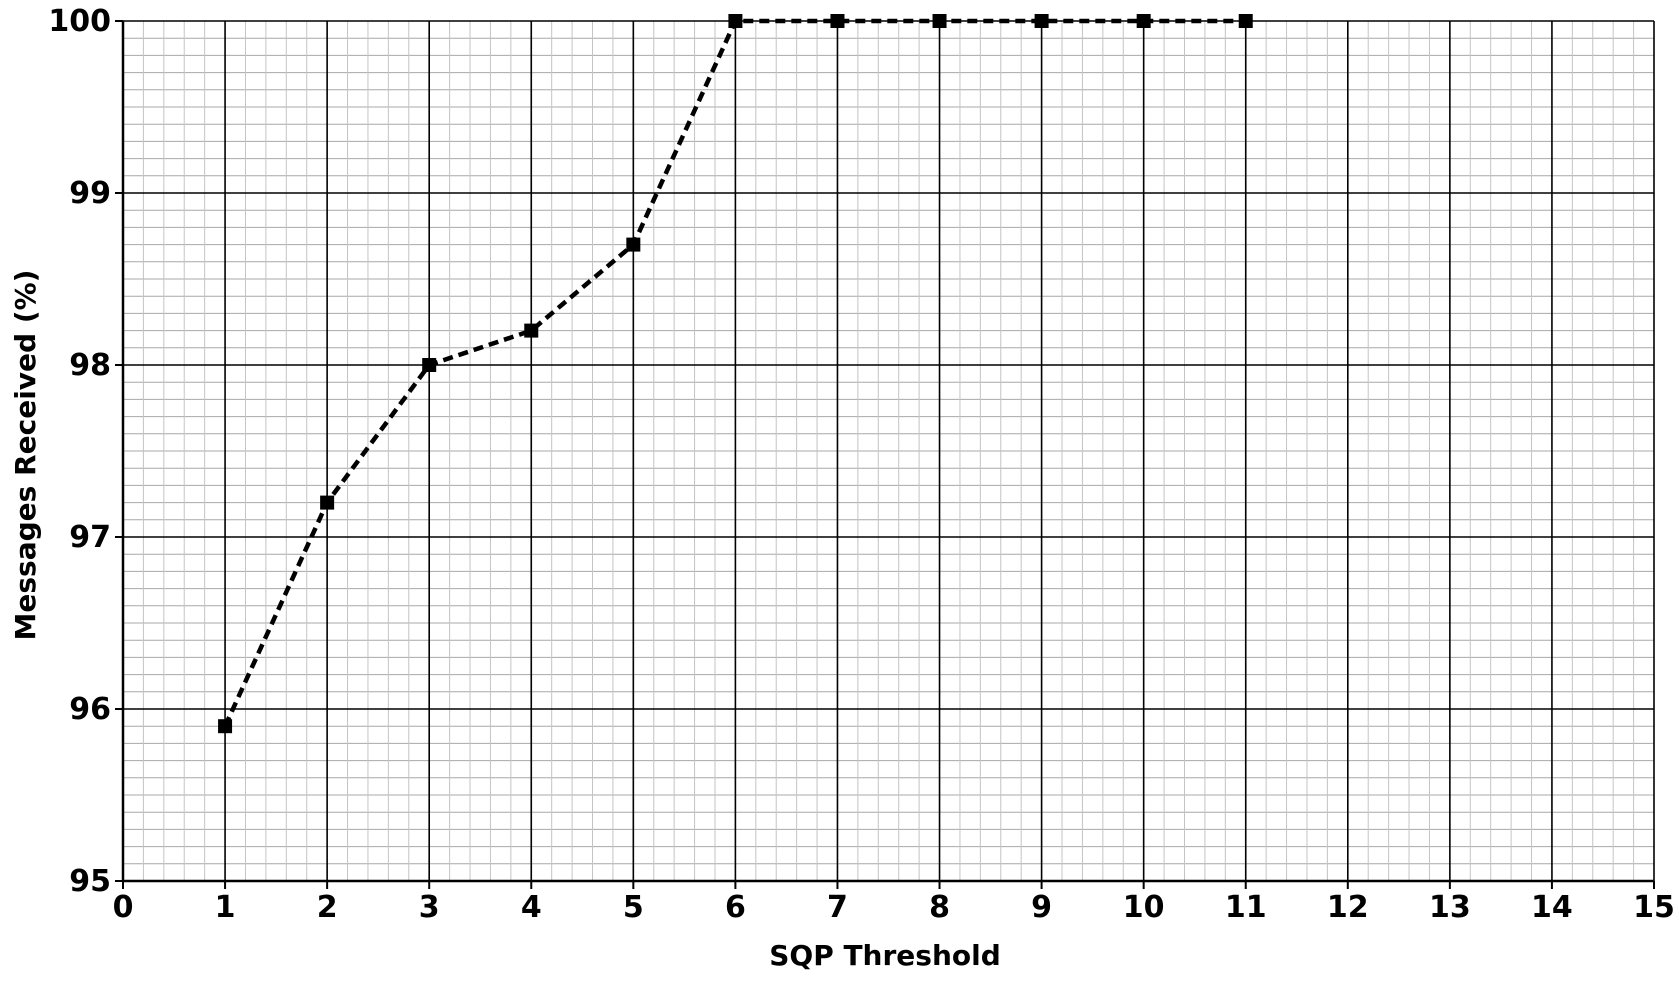  I want to click on x-tick-label: 3, so click(429, 907).